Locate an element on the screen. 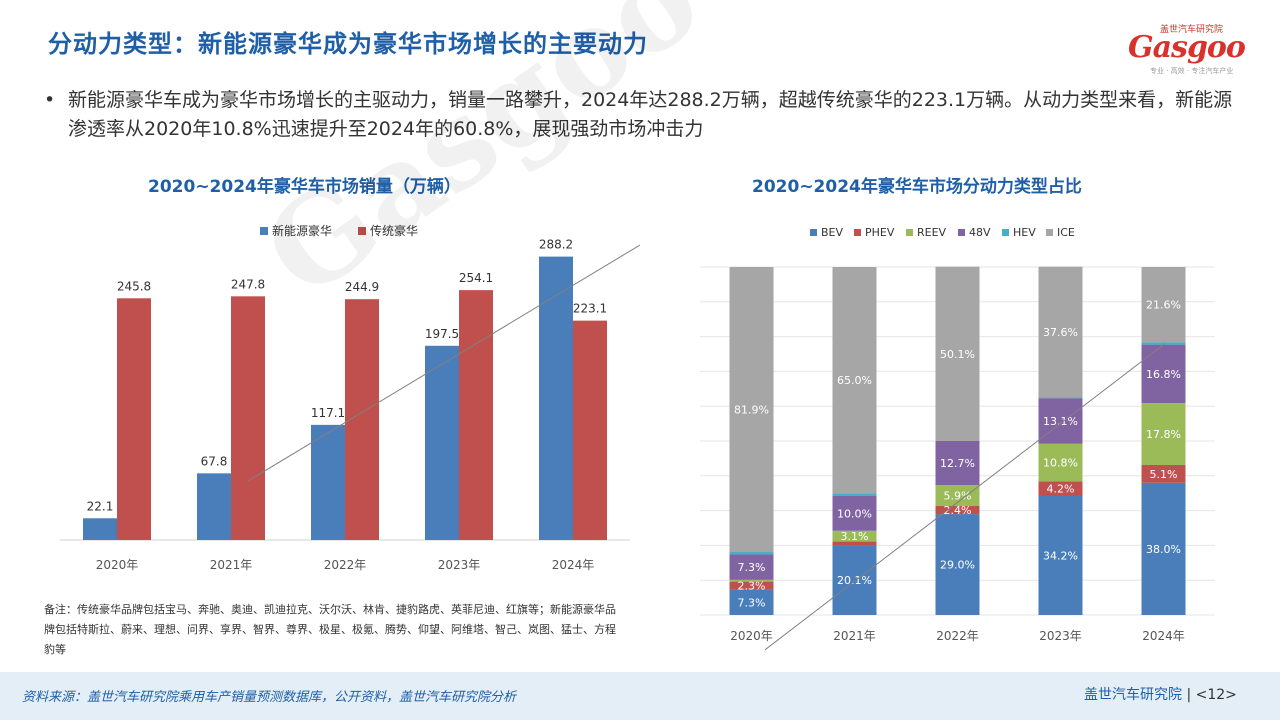  sales-chart-title: 2020~2024年豪华车市场销量（万辆） is located at coordinates (304, 187).